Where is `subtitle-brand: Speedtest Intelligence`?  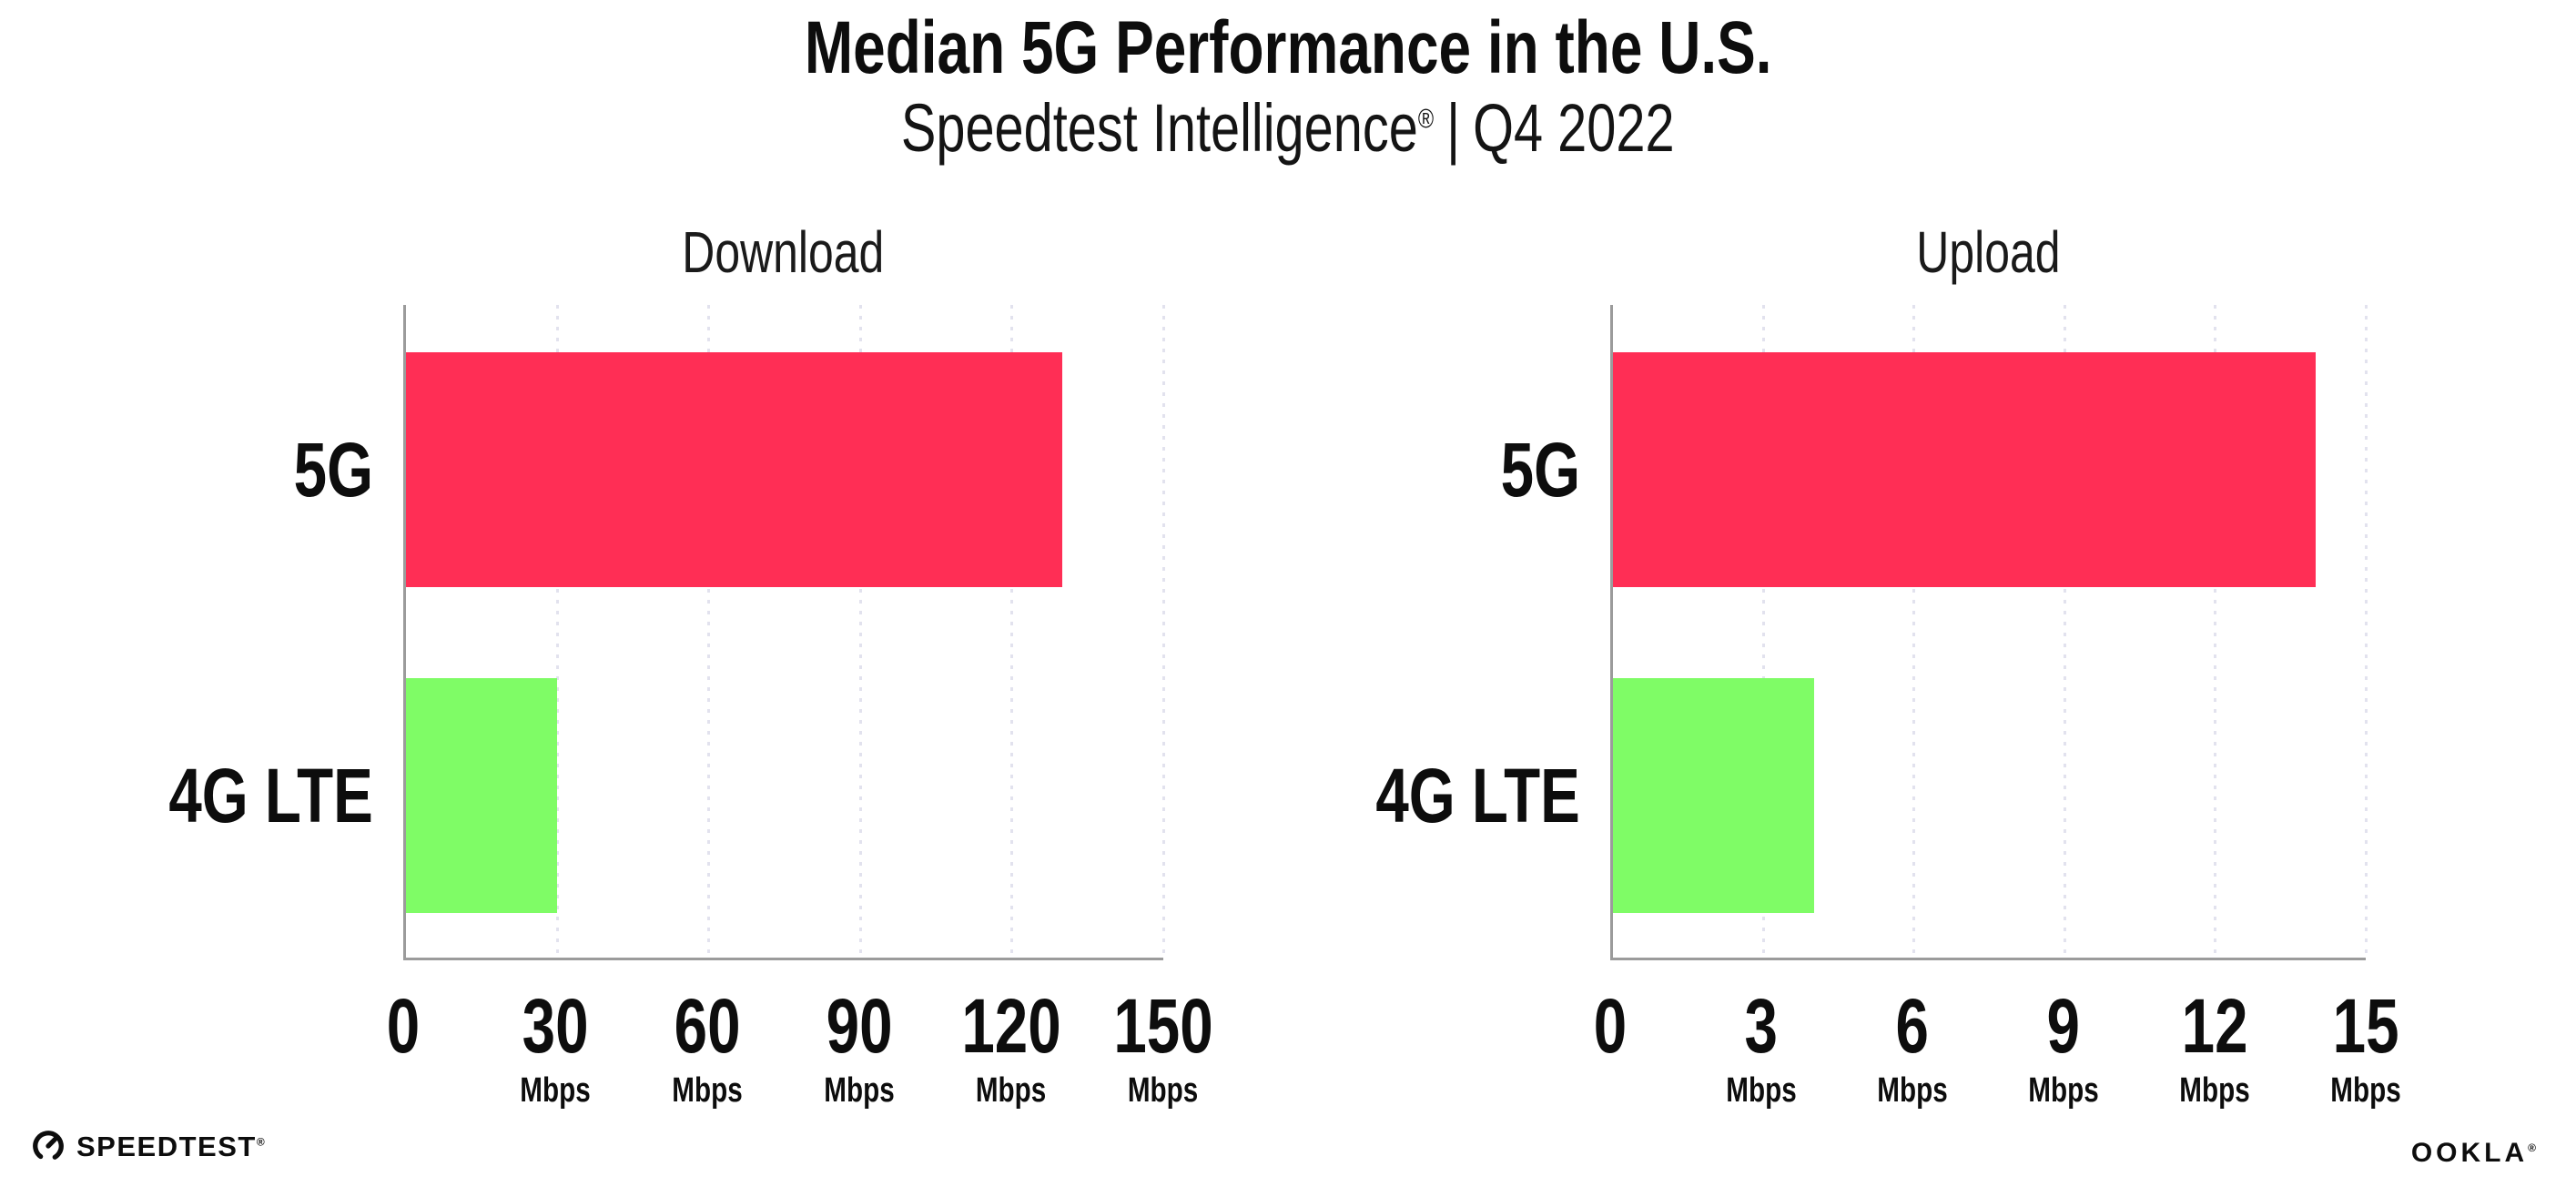
subtitle-brand: Speedtest Intelligence is located at coordinates (1160, 128).